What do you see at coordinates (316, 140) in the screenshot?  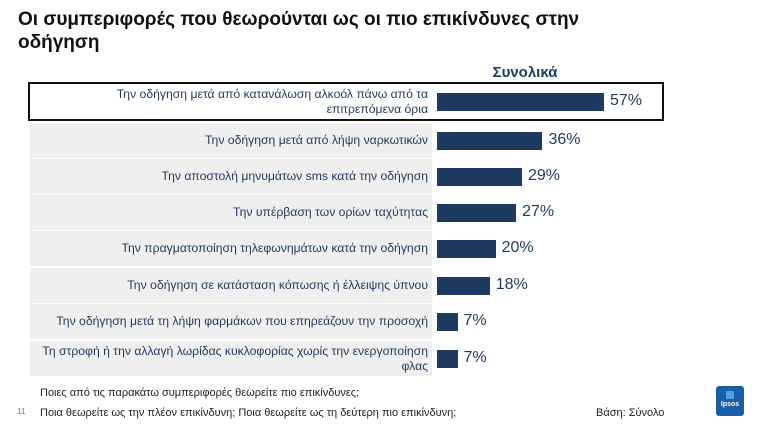 I see `category-label: Την οδήγηση μετά από λήψη ναρκωτικών` at bounding box center [316, 140].